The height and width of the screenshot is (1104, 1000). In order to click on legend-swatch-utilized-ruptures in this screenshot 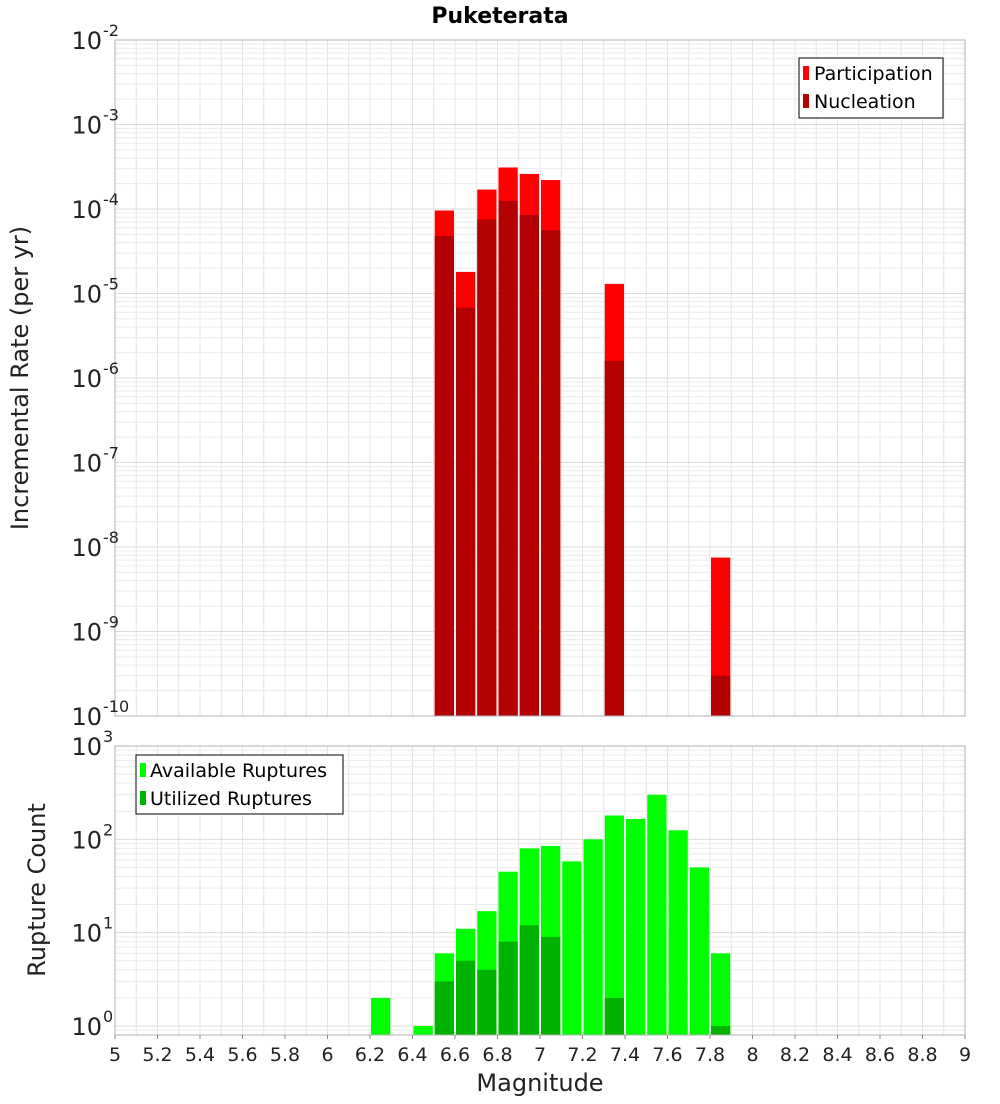, I will do `click(143, 798)`.